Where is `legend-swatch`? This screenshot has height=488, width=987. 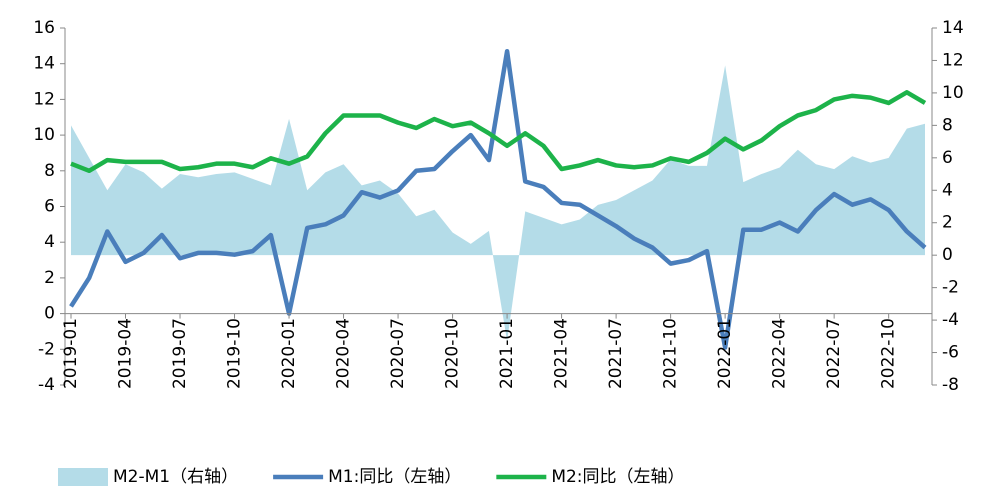 legend-swatch is located at coordinates (83, 477).